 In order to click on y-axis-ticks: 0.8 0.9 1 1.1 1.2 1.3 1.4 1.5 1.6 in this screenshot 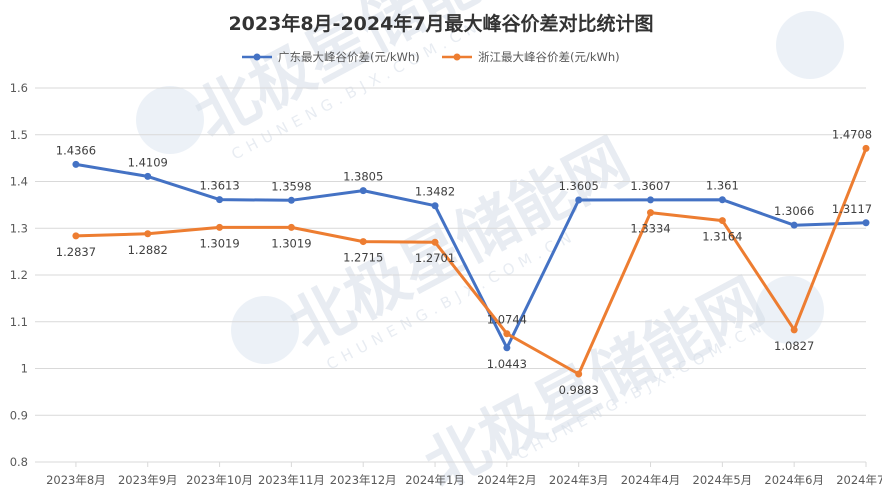, I will do `click(19, 275)`.